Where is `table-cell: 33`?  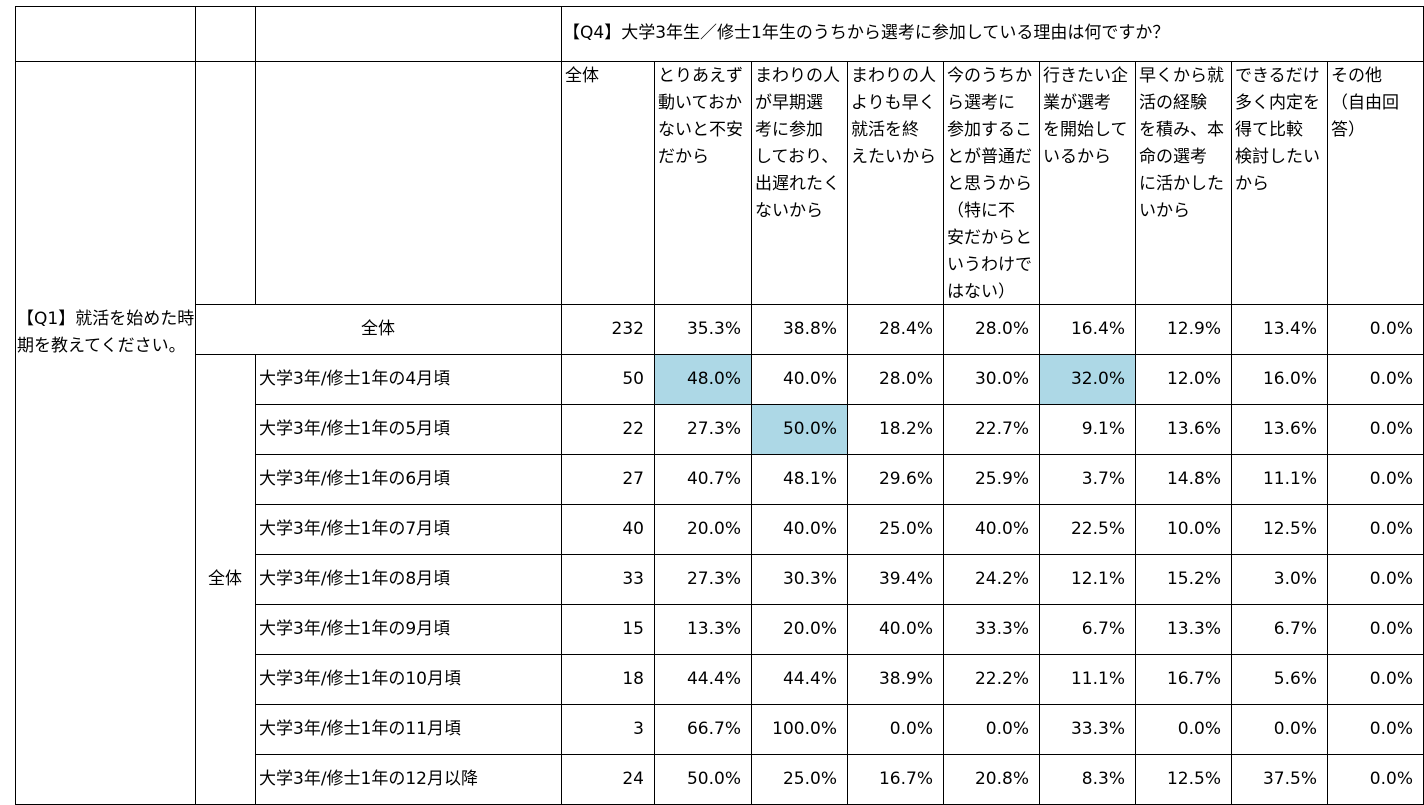 table-cell: 33 is located at coordinates (633, 579).